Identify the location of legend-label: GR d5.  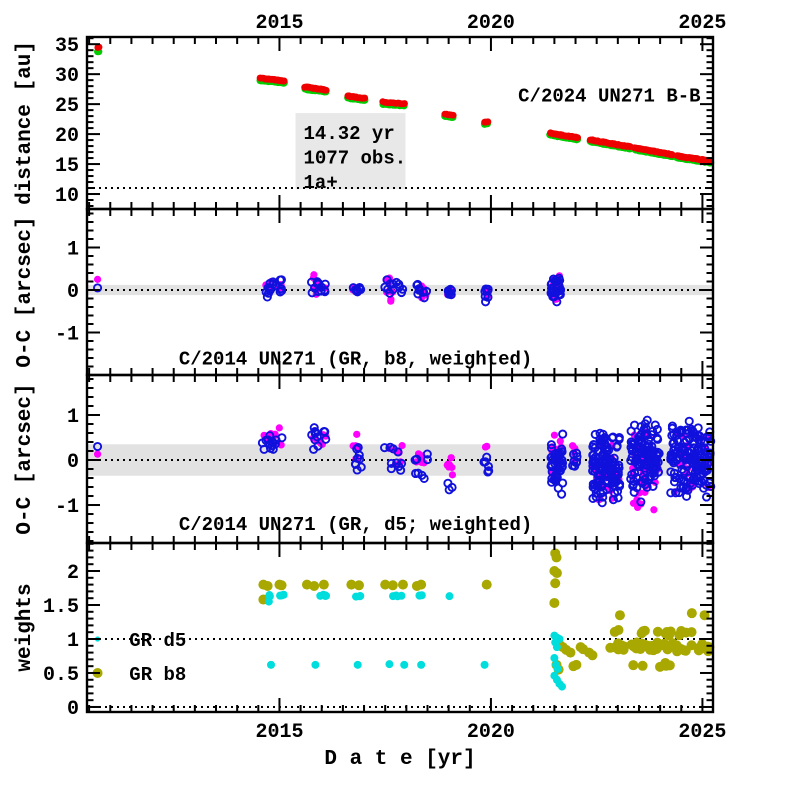
(157, 641).